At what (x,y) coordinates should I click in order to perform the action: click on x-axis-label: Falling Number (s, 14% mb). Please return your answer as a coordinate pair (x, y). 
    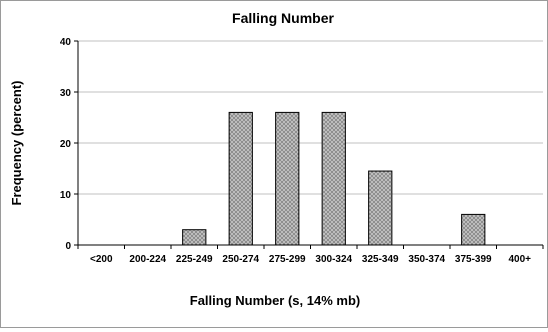
    Looking at the image, I should click on (275, 300).